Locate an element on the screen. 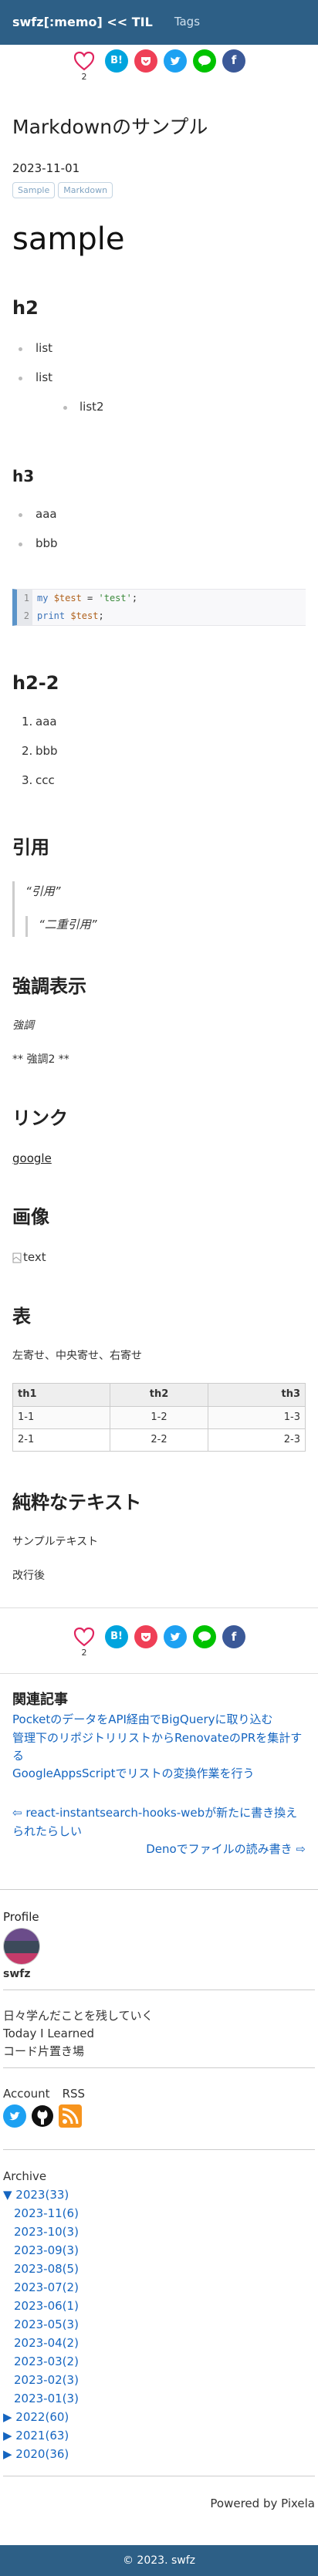 The image size is (318, 2576). data-table: th1 th2 th3 1-1 1-2 1-3 2-1 2-2 2-3 is located at coordinates (159, 1417).